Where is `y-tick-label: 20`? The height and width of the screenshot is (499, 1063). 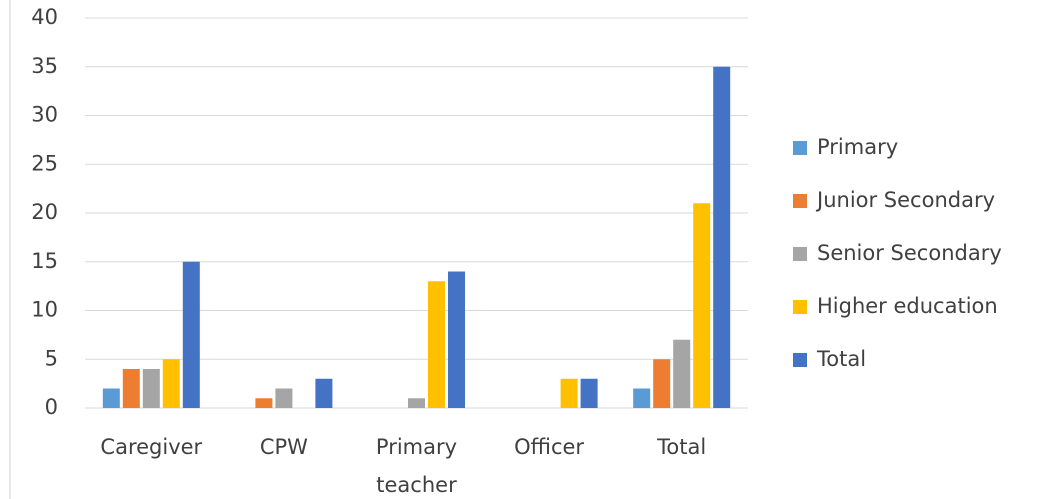
y-tick-label: 20 is located at coordinates (44, 212).